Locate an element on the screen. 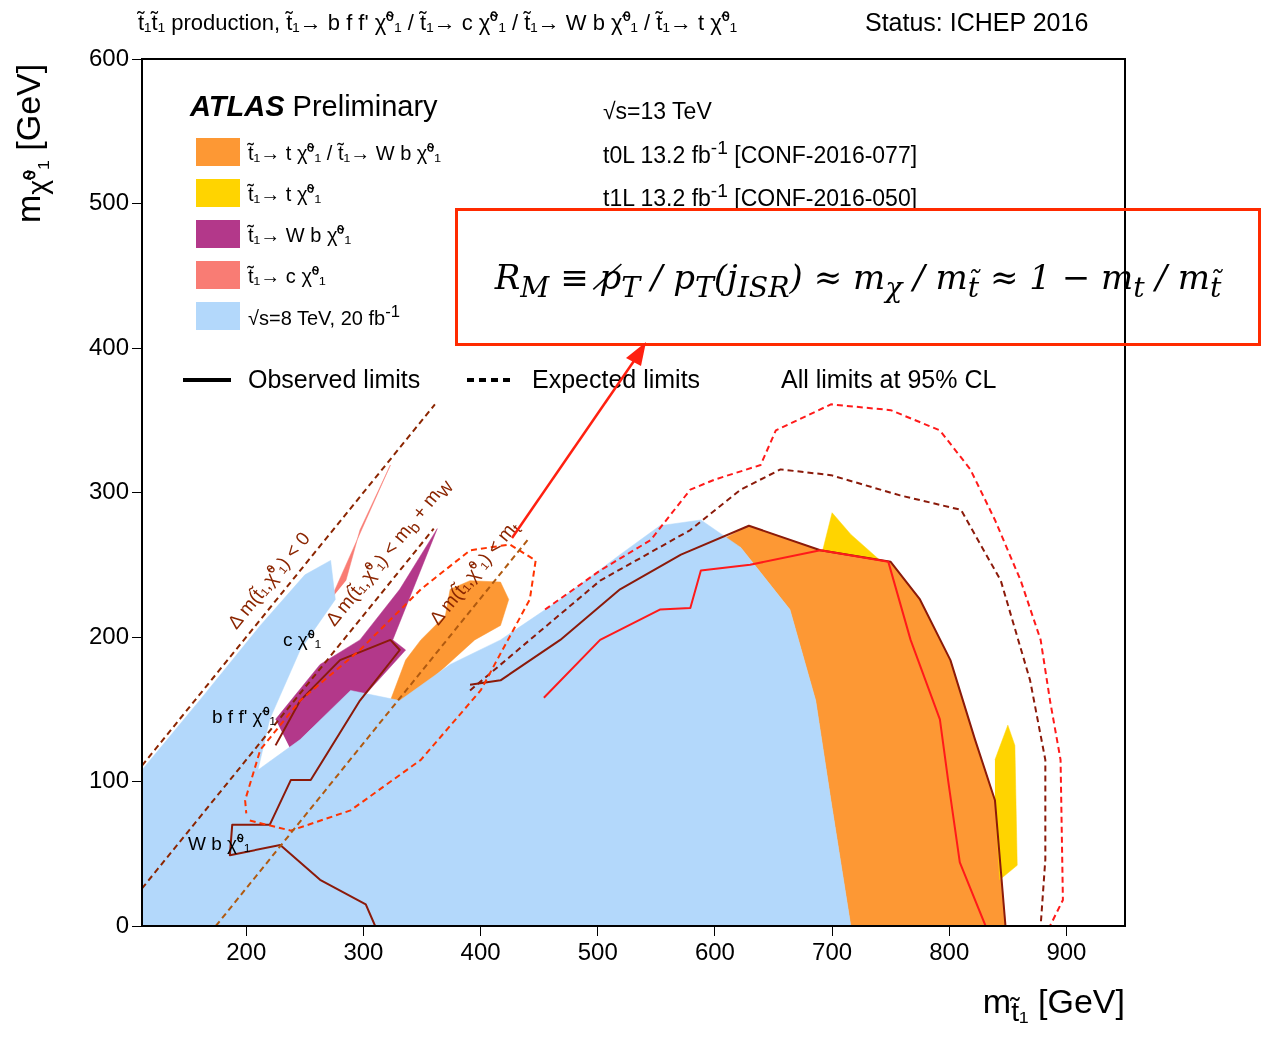  annotation: Observed limits is located at coordinates (334, 379).